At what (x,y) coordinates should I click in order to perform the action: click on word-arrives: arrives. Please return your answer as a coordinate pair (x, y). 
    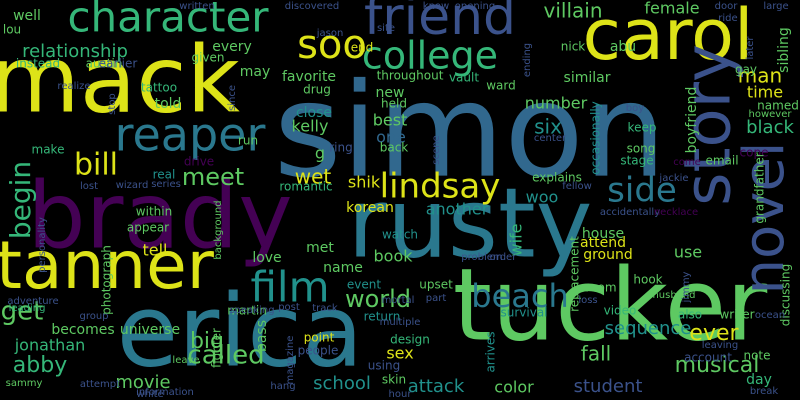
    Looking at the image, I should click on (491, 351).